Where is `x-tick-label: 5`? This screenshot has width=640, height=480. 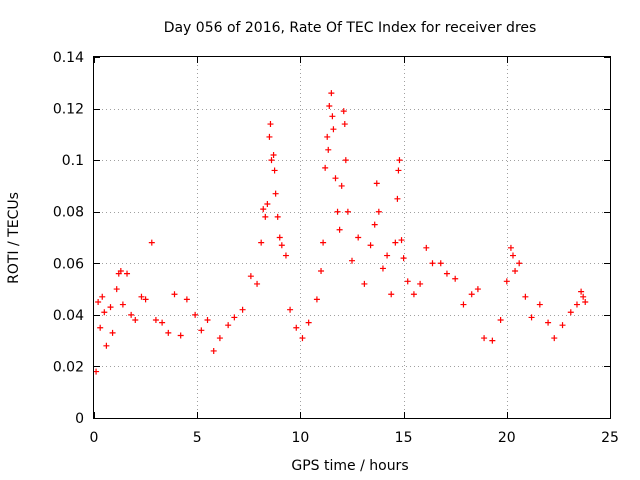 x-tick-label: 5 is located at coordinates (197, 438).